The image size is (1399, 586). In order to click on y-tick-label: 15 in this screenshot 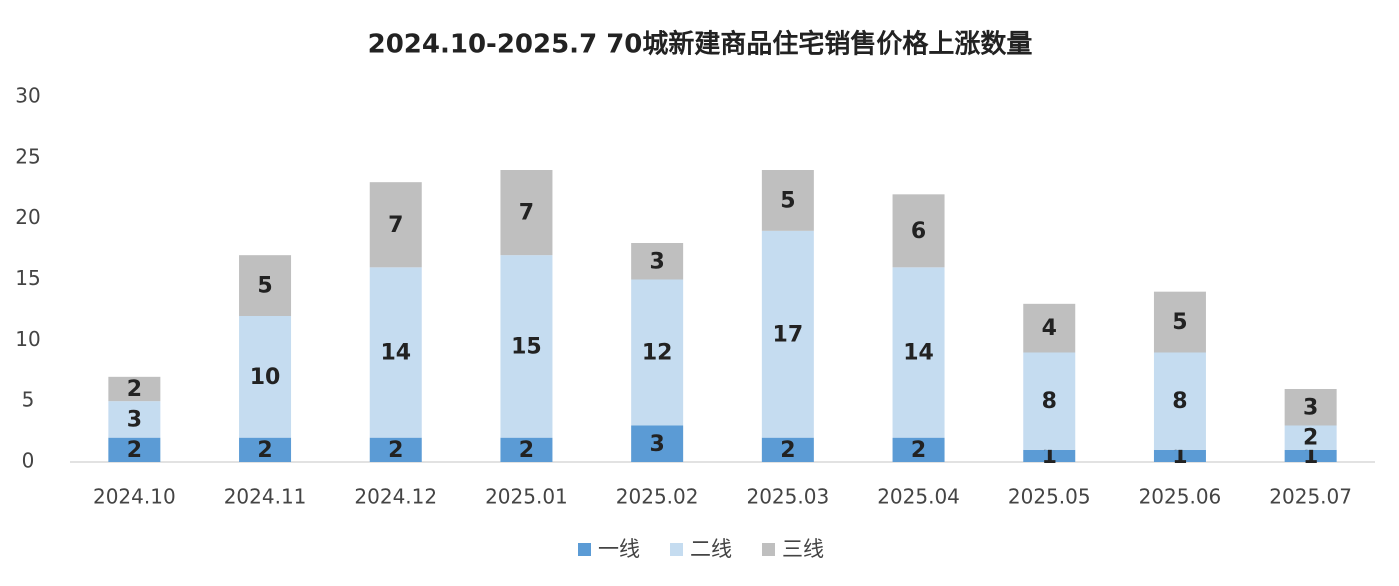, I will do `click(27, 278)`.